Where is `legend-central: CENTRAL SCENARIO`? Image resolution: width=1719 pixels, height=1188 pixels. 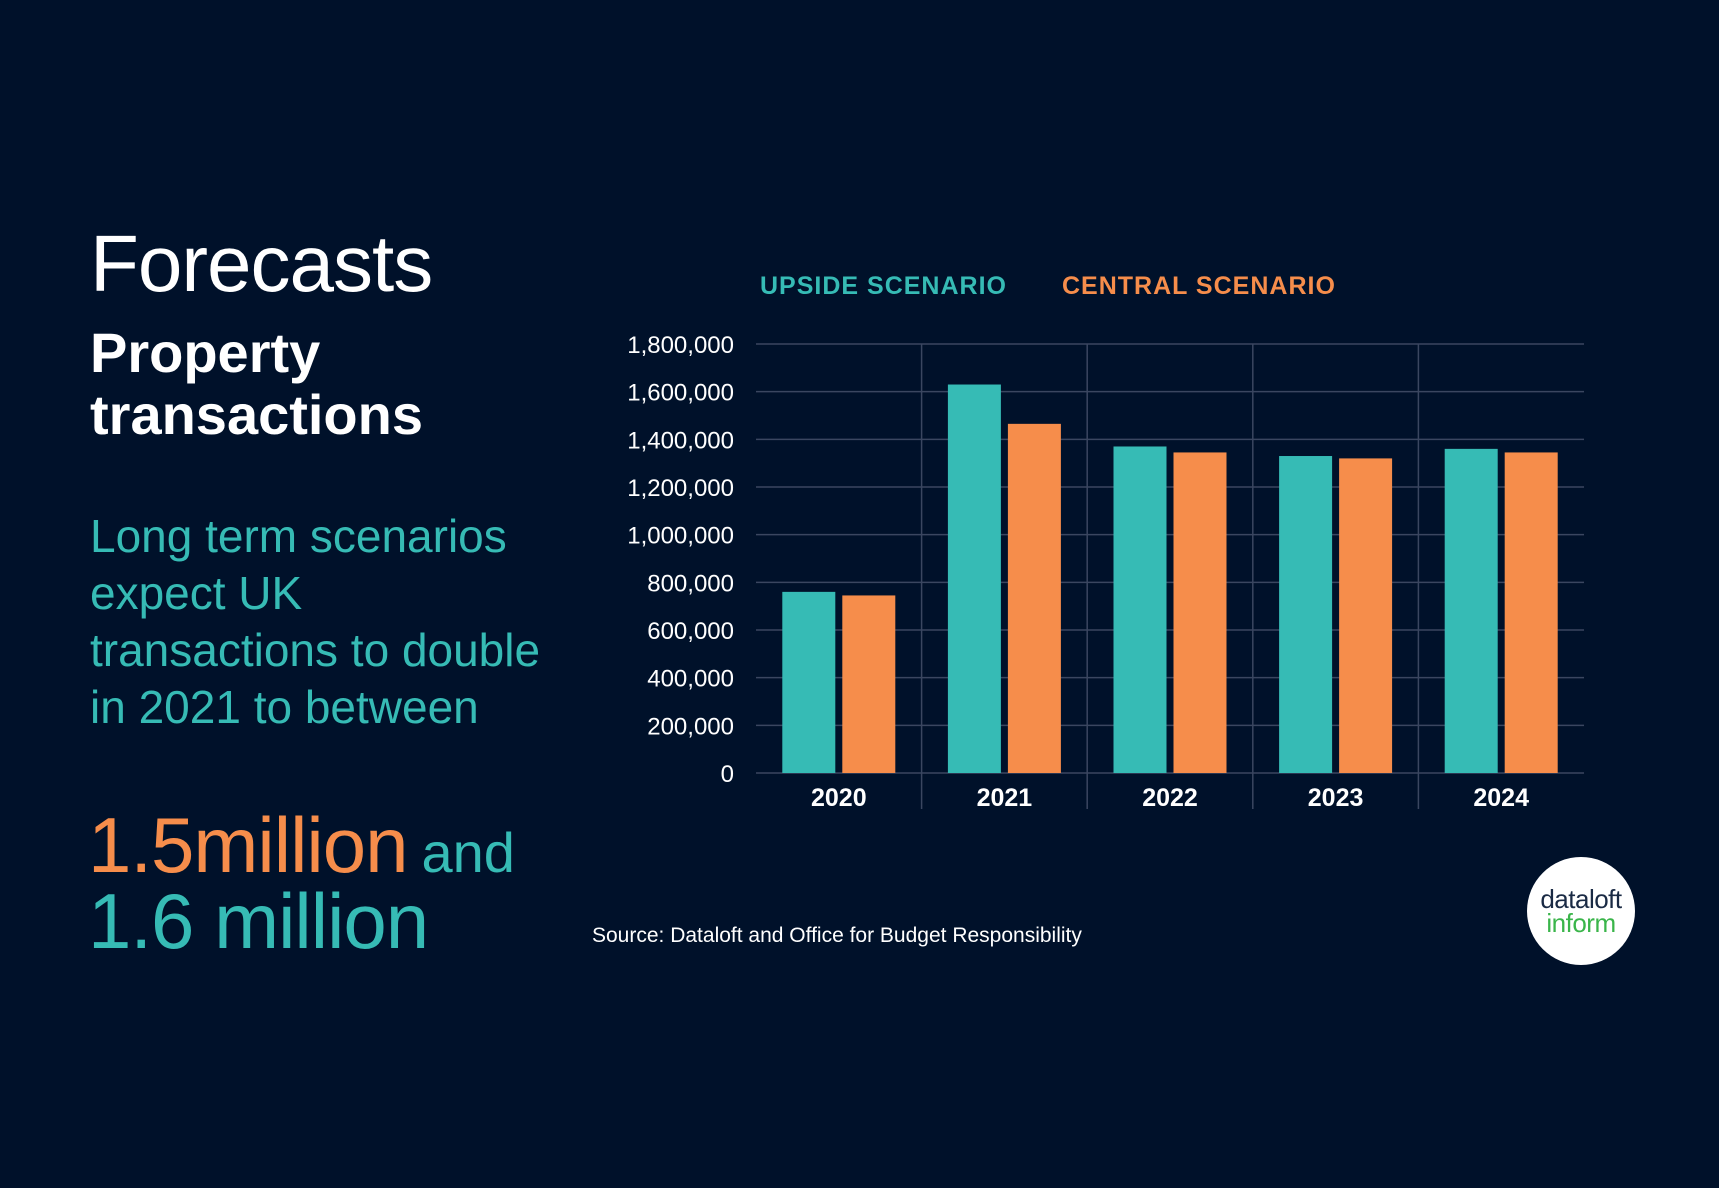 legend-central: CENTRAL SCENARIO is located at coordinates (1199, 286).